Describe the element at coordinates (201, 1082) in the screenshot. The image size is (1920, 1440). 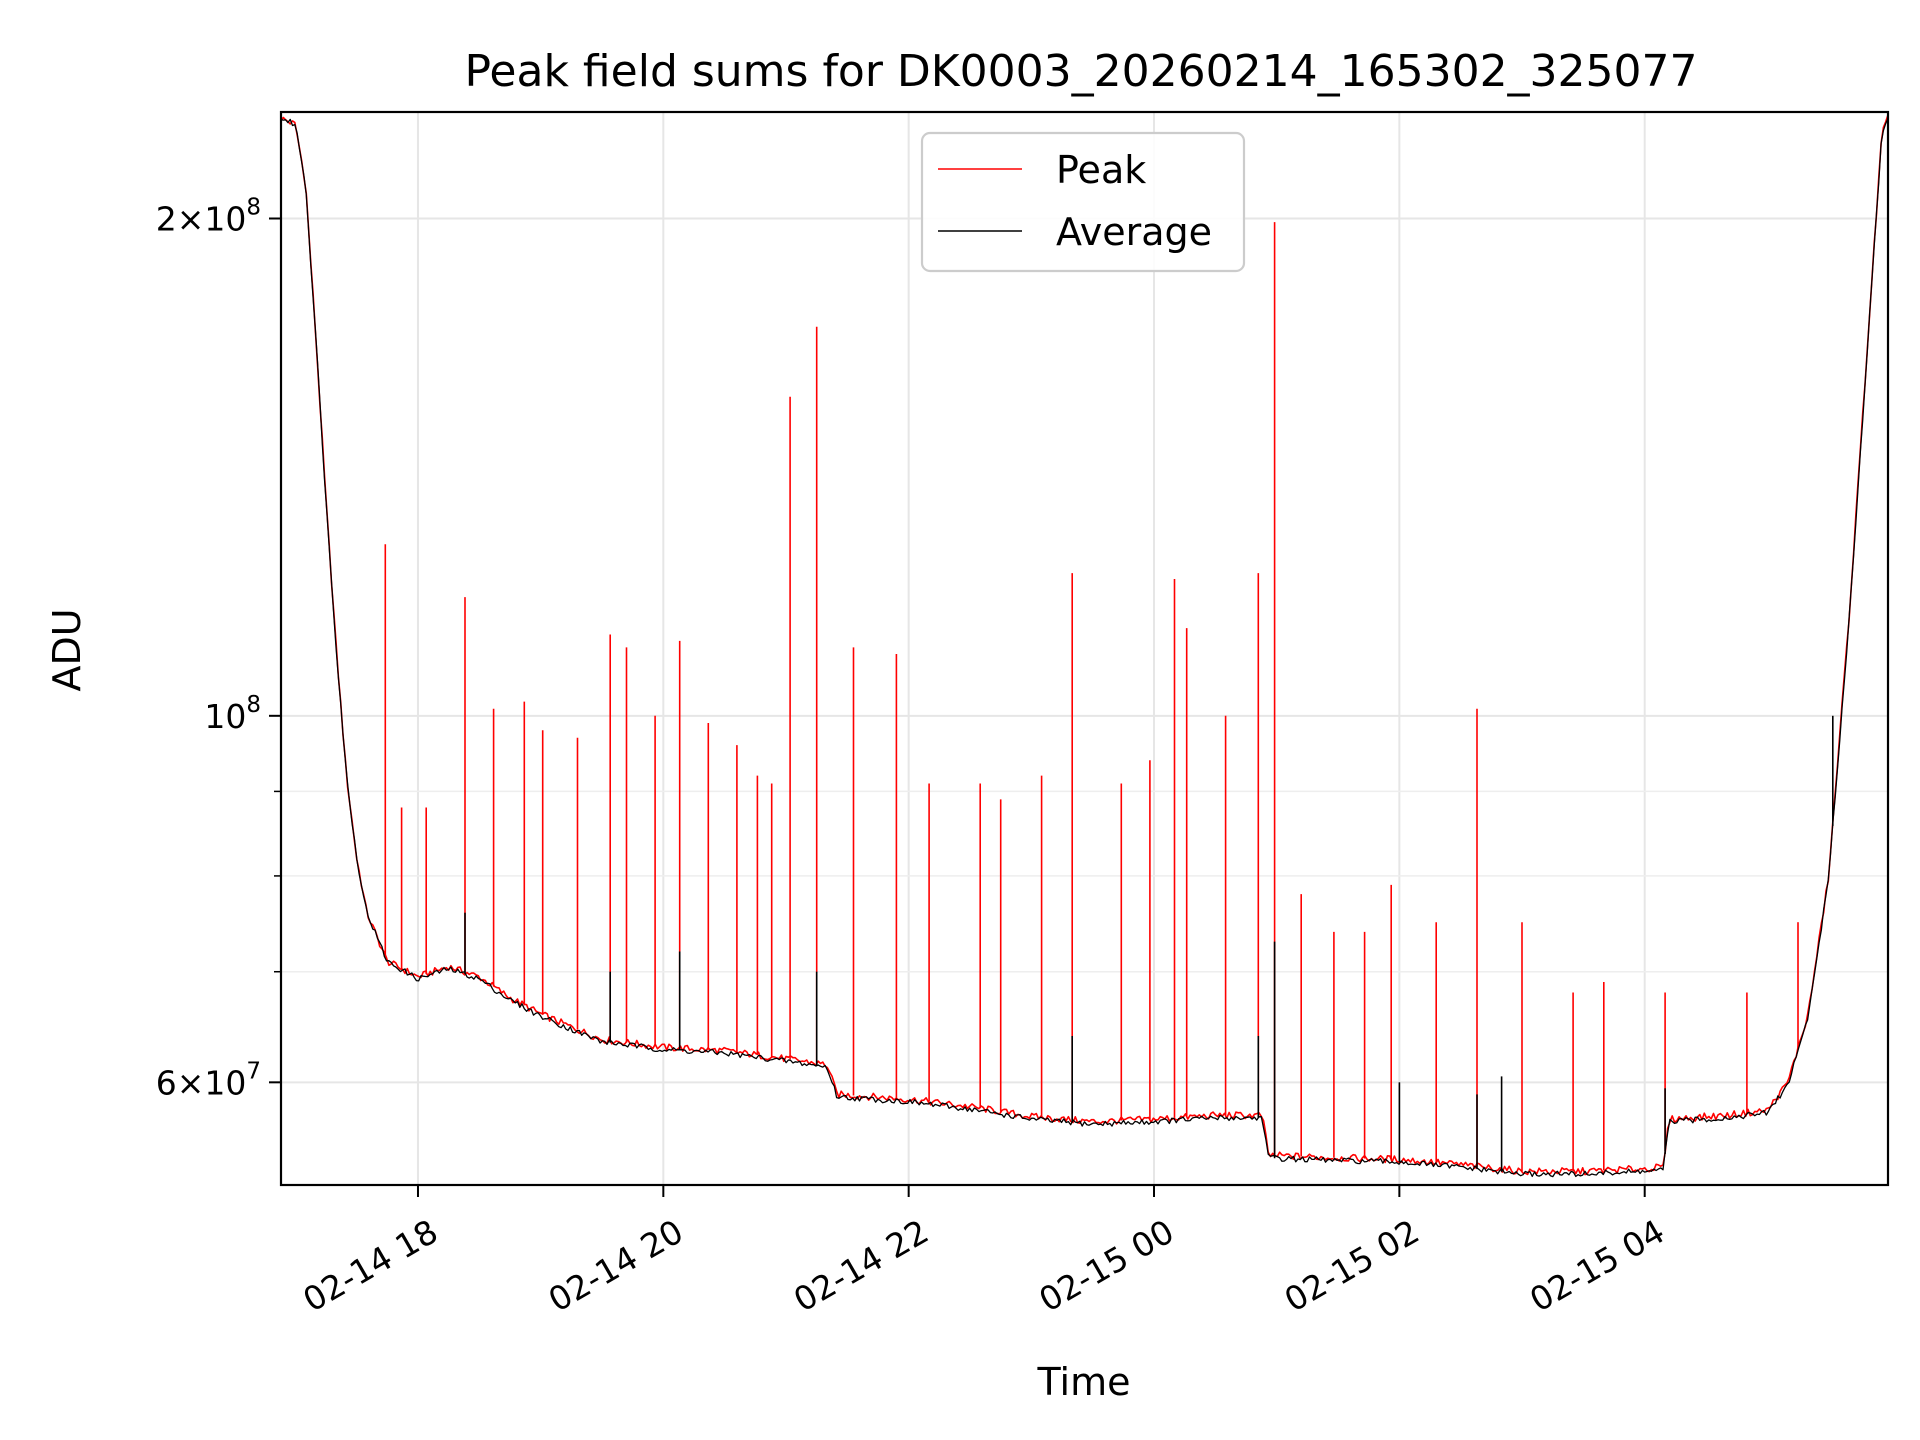
I see `y-tick-label-base: 6×10` at that location.